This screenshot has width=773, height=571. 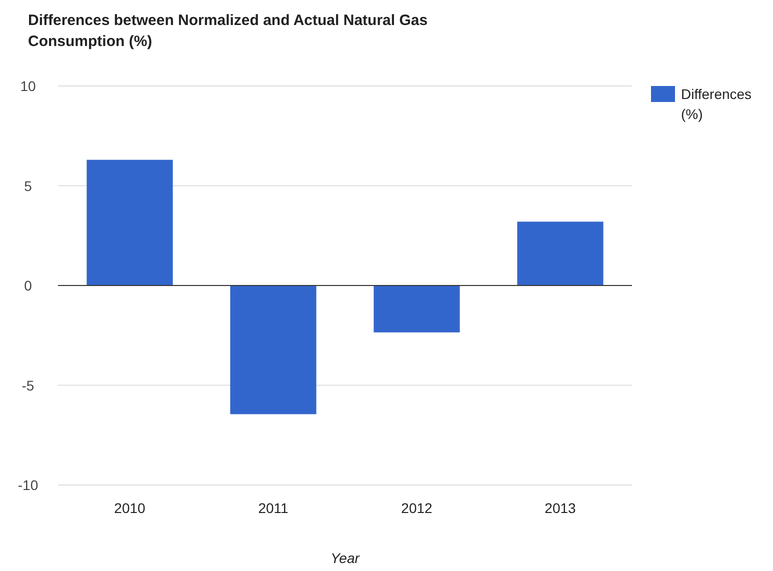 What do you see at coordinates (28, 186) in the screenshot?
I see `y-tick-label: 5` at bounding box center [28, 186].